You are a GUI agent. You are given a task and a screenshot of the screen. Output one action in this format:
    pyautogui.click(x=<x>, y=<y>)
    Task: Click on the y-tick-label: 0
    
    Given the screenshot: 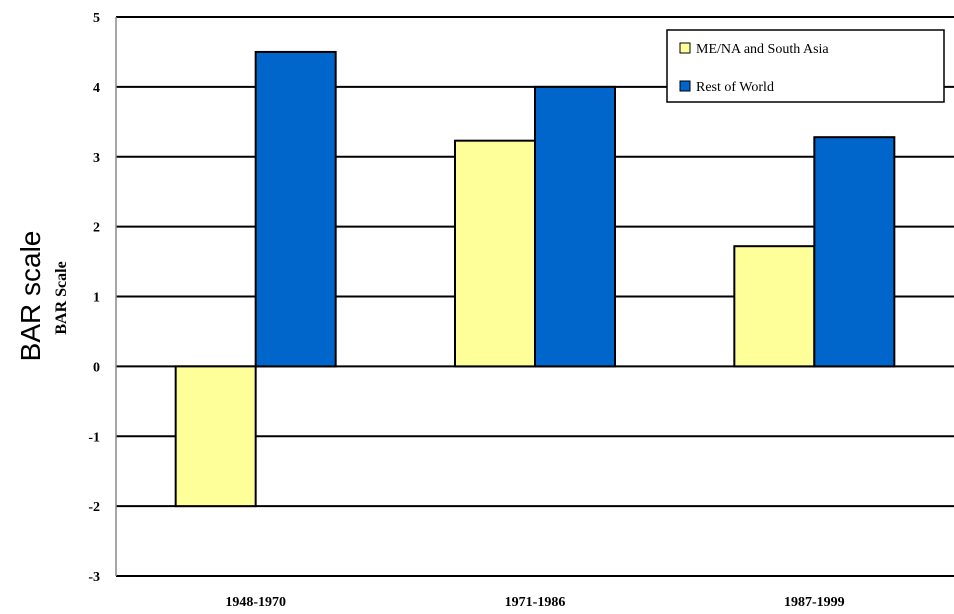 What is the action you would take?
    pyautogui.click(x=96, y=367)
    